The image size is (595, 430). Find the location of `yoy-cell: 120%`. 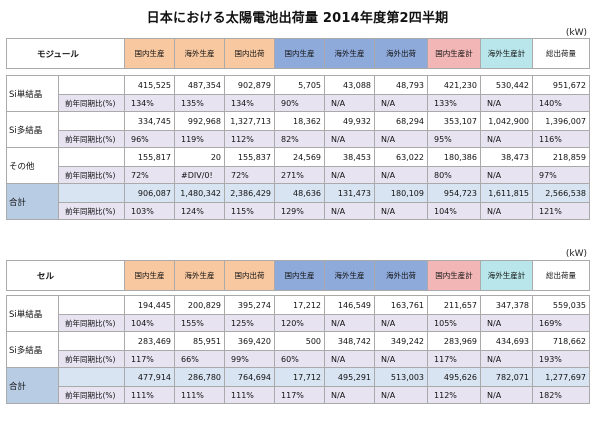

yoy-cell: 120% is located at coordinates (300, 323).